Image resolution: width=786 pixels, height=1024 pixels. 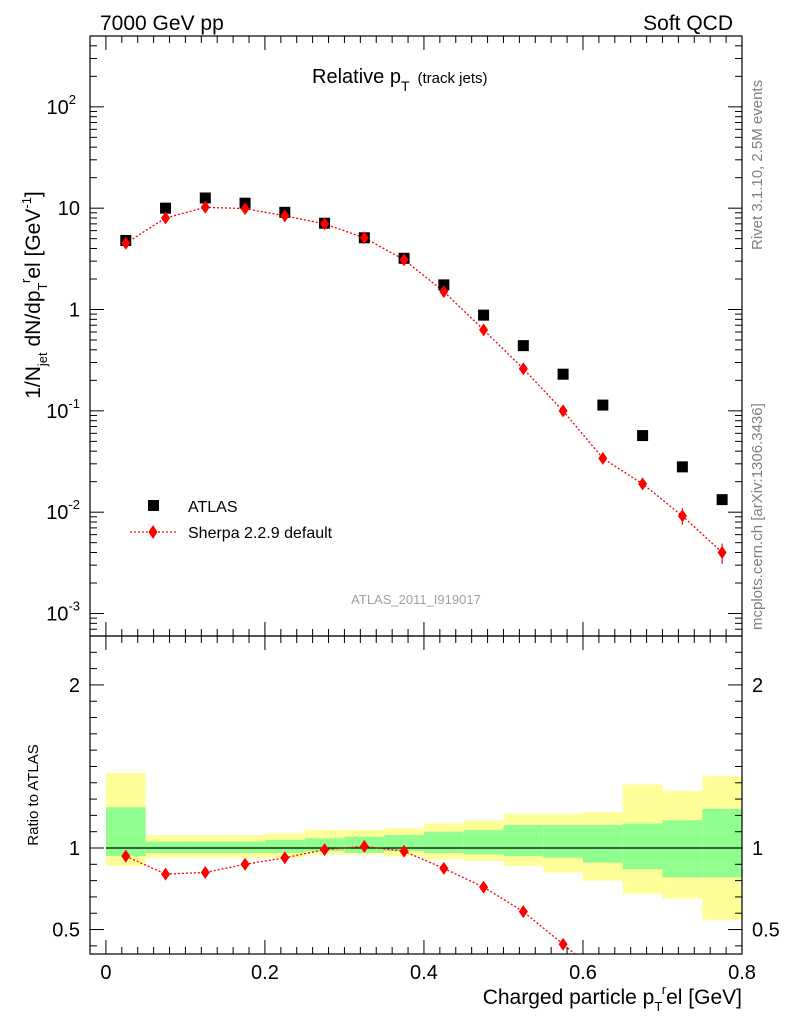 I want to click on mcplots-label: mcplots.cern.ch [arXiv:1306.3436], so click(x=757, y=516).